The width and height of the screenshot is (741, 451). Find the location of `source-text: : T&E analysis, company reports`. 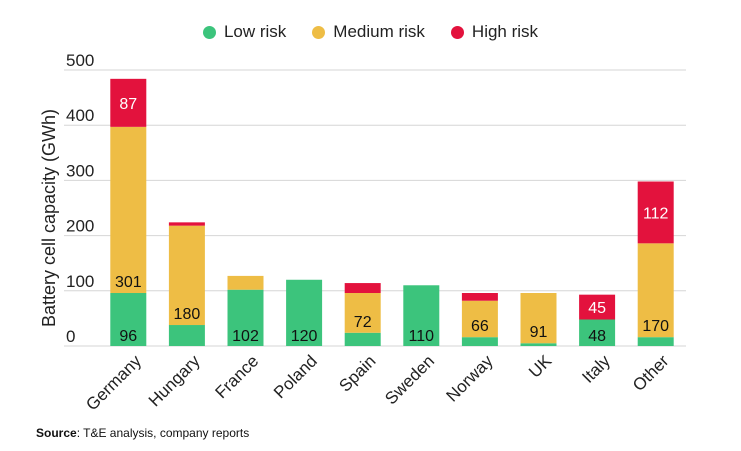

source-text: : T&E analysis, company reports is located at coordinates (163, 433).